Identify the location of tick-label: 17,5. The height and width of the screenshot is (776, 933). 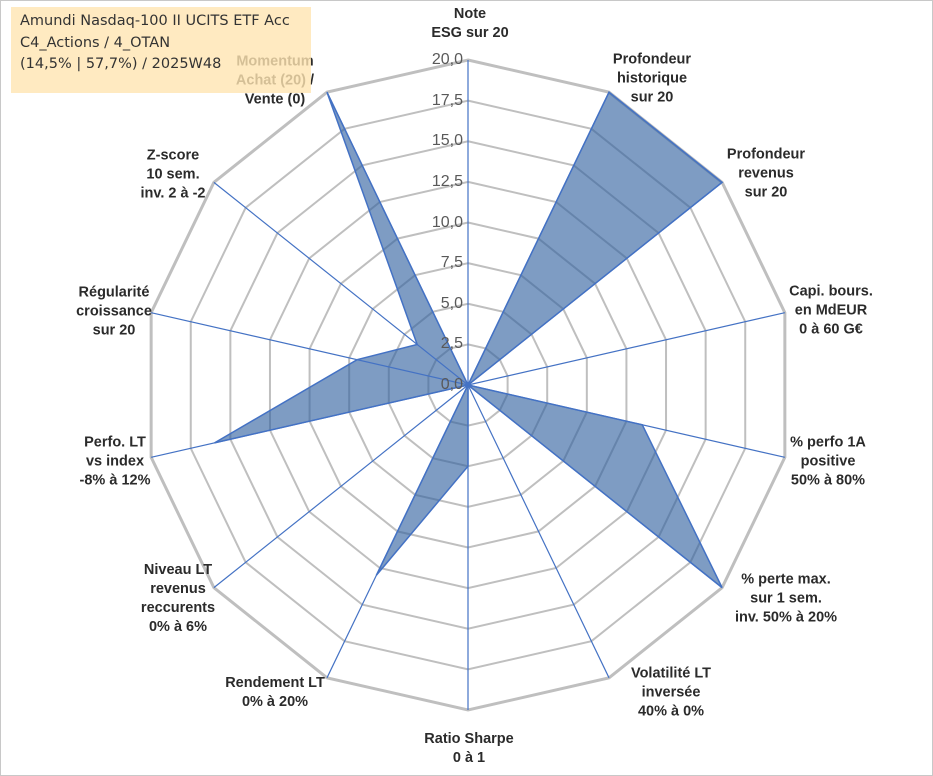
(447, 100).